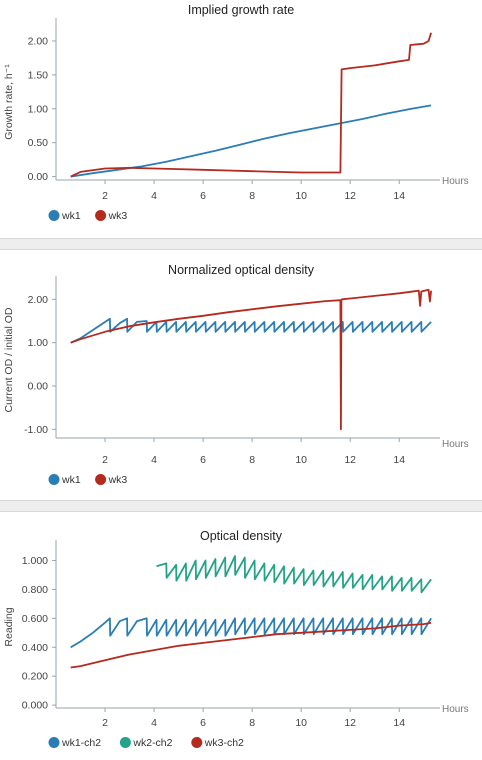 The height and width of the screenshot is (760, 482). Describe the element at coordinates (241, 10) in the screenshot. I see `chart-title: Implied growth rate` at that location.